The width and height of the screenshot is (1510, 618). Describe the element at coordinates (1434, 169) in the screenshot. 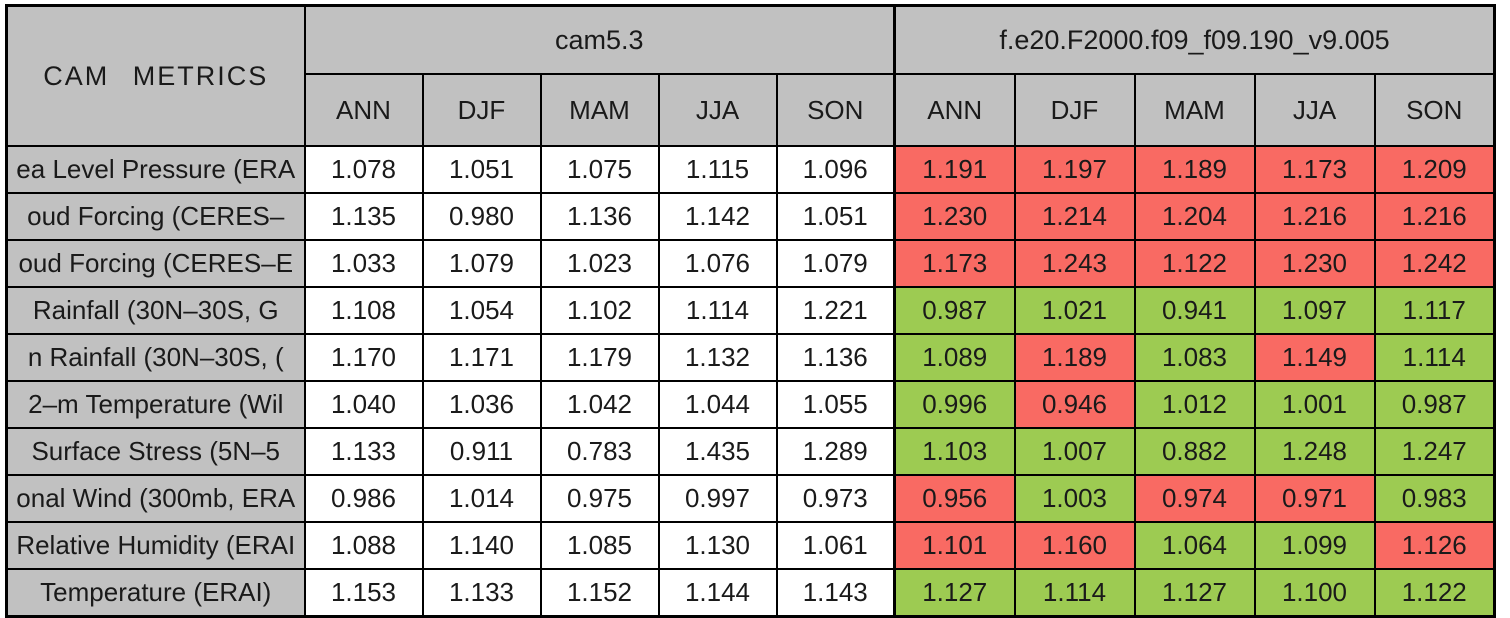

I see `test-value-cell: 1.209` at that location.